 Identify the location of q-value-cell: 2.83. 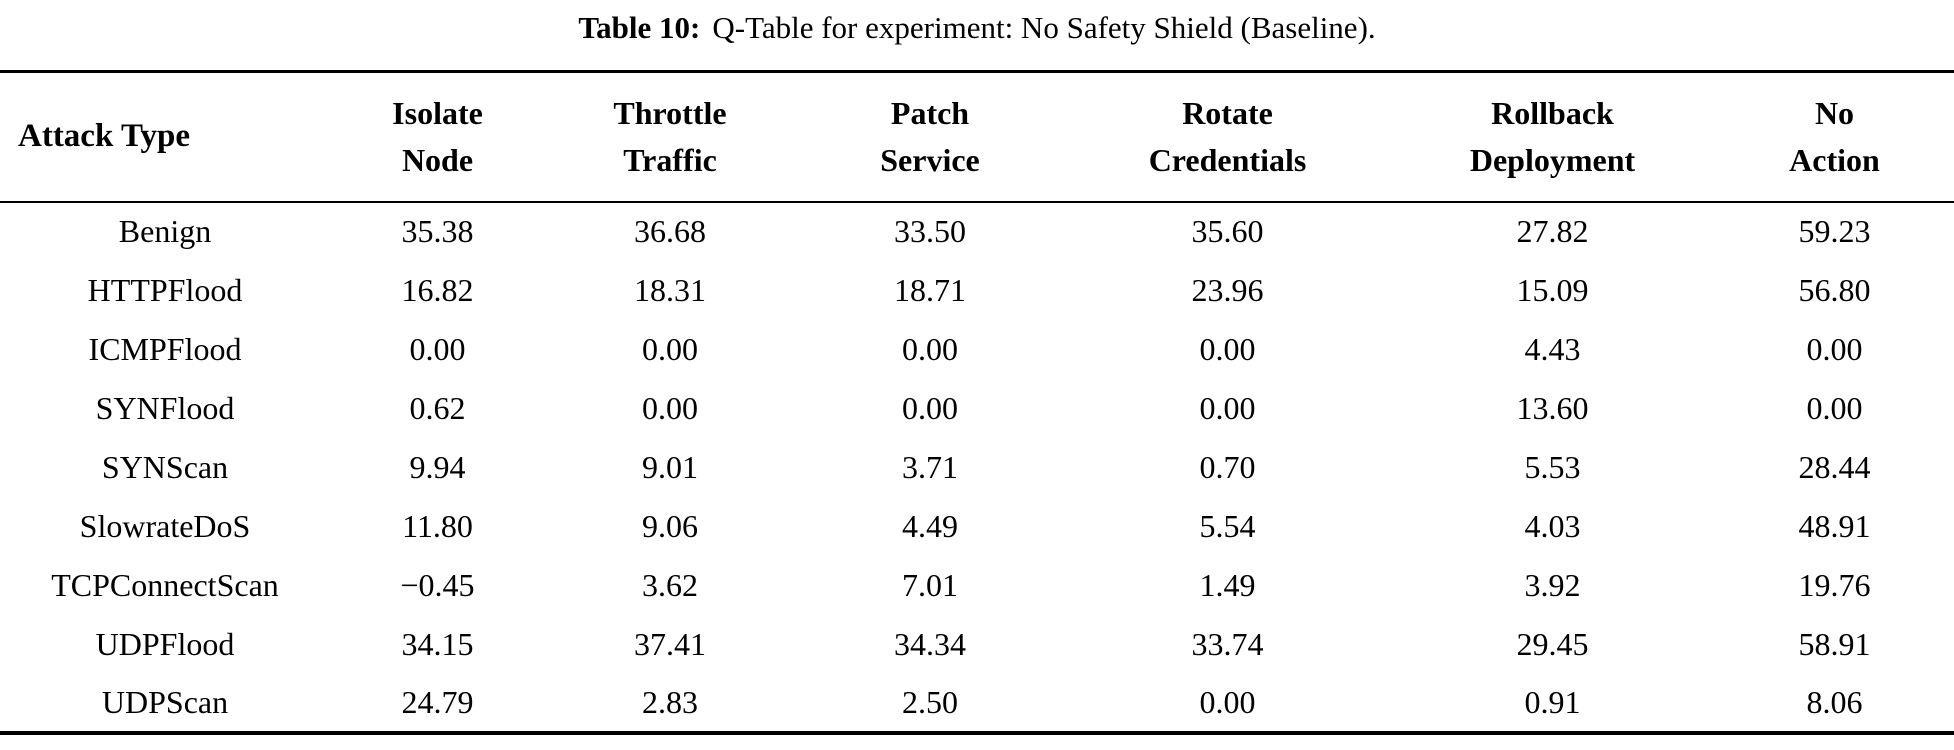
(670, 701).